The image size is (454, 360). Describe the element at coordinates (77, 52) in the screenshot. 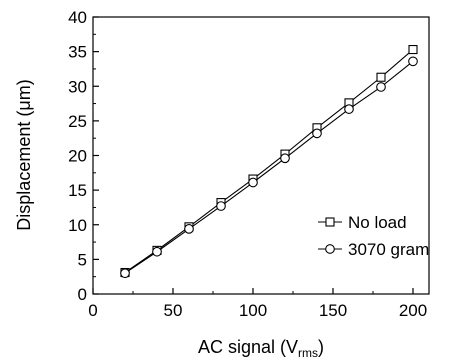

I see `y-tick-label: 35` at that location.